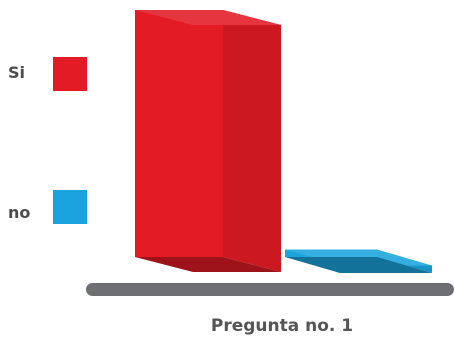 The image size is (454, 341). What do you see at coordinates (358, 265) in the screenshot?
I see `bar-bottom-no` at bounding box center [358, 265].